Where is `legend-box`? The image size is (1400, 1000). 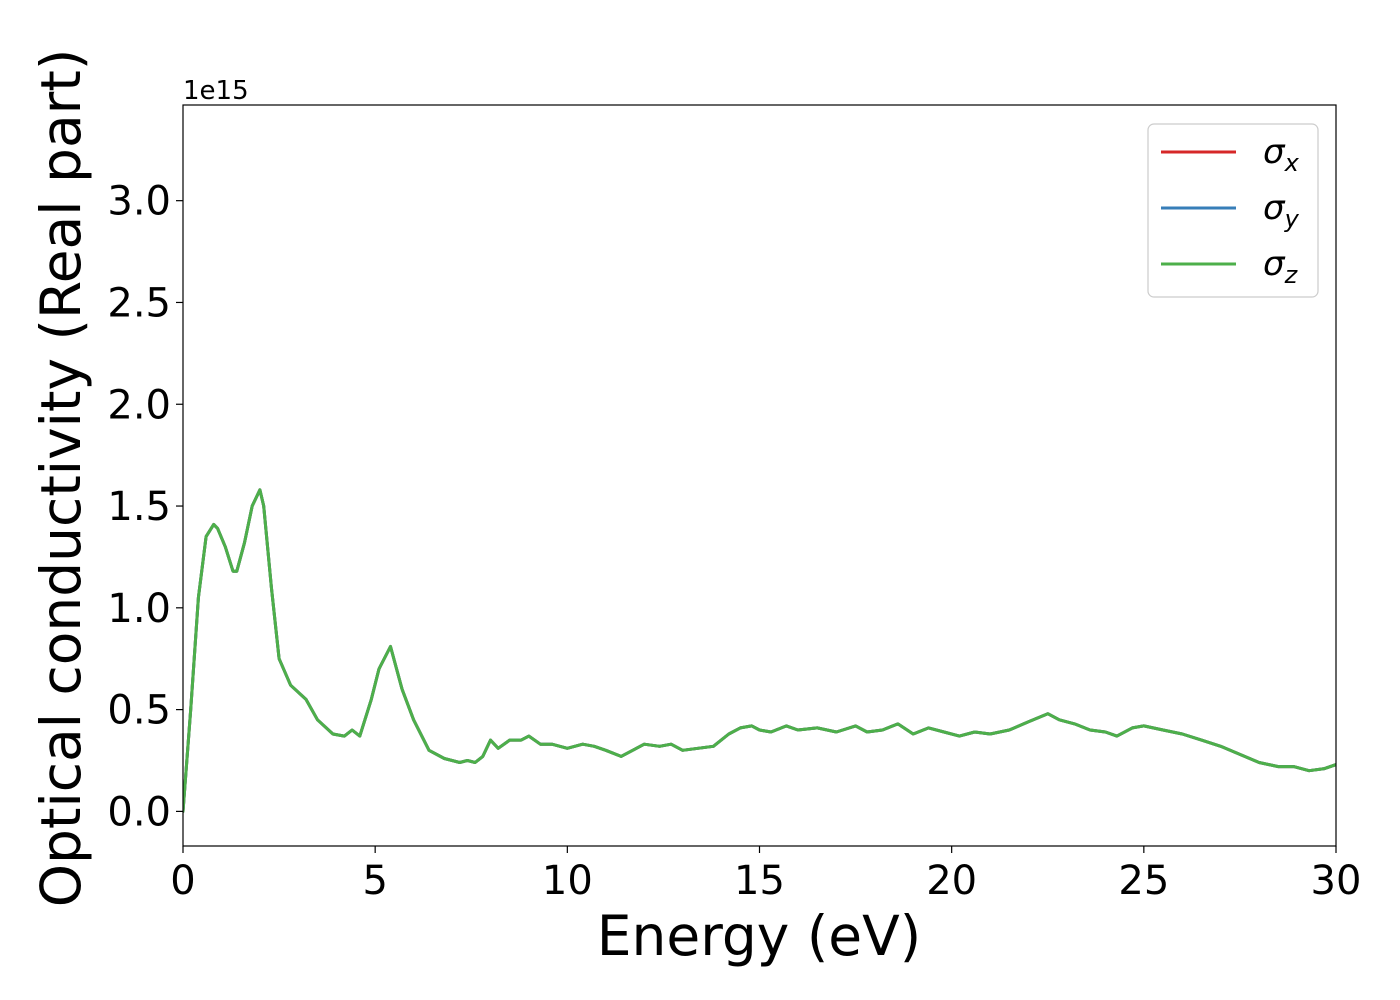
legend-box is located at coordinates (1233, 210).